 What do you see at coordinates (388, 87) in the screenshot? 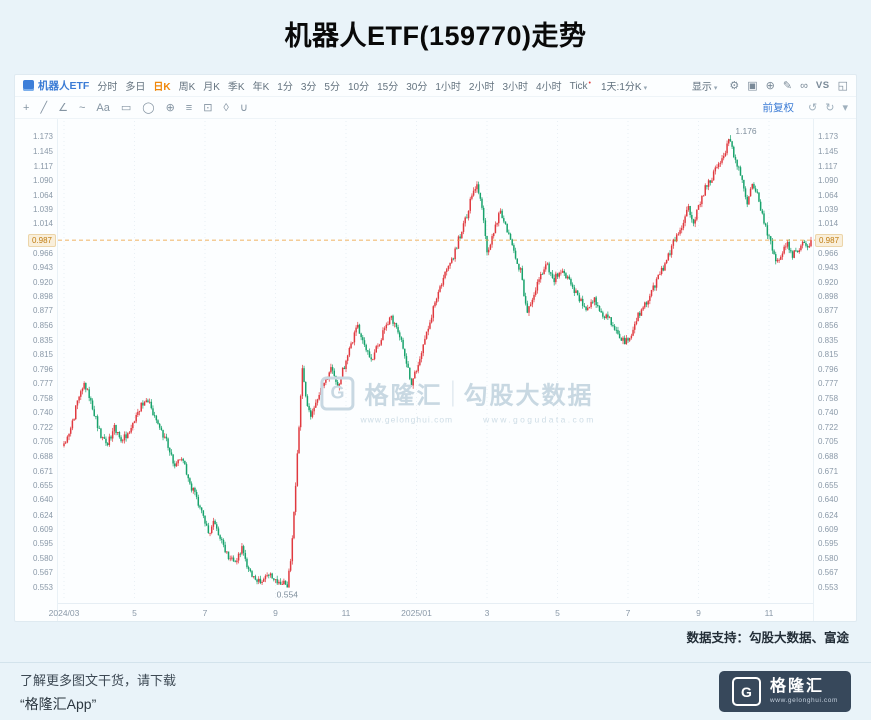
I see `period-tab-15分: 15分` at bounding box center [388, 87].